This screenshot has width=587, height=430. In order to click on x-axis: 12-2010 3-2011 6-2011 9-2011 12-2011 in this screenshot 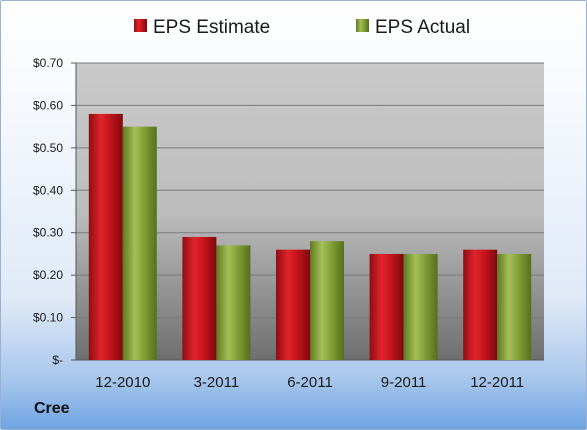, I will do `click(309, 382)`.